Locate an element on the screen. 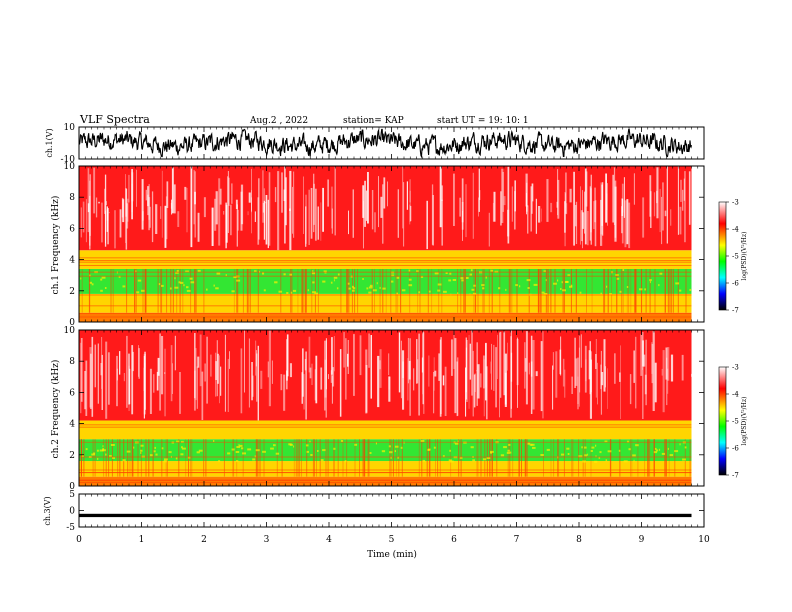 This screenshot has height=612, width=792. colorbar-tick-label: -3 is located at coordinates (735, 368).